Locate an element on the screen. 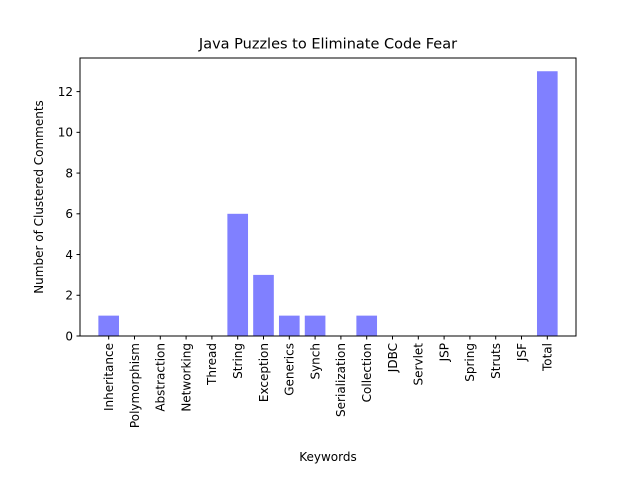 The width and height of the screenshot is (640, 484). x-tick-label: Networking is located at coordinates (186, 377).